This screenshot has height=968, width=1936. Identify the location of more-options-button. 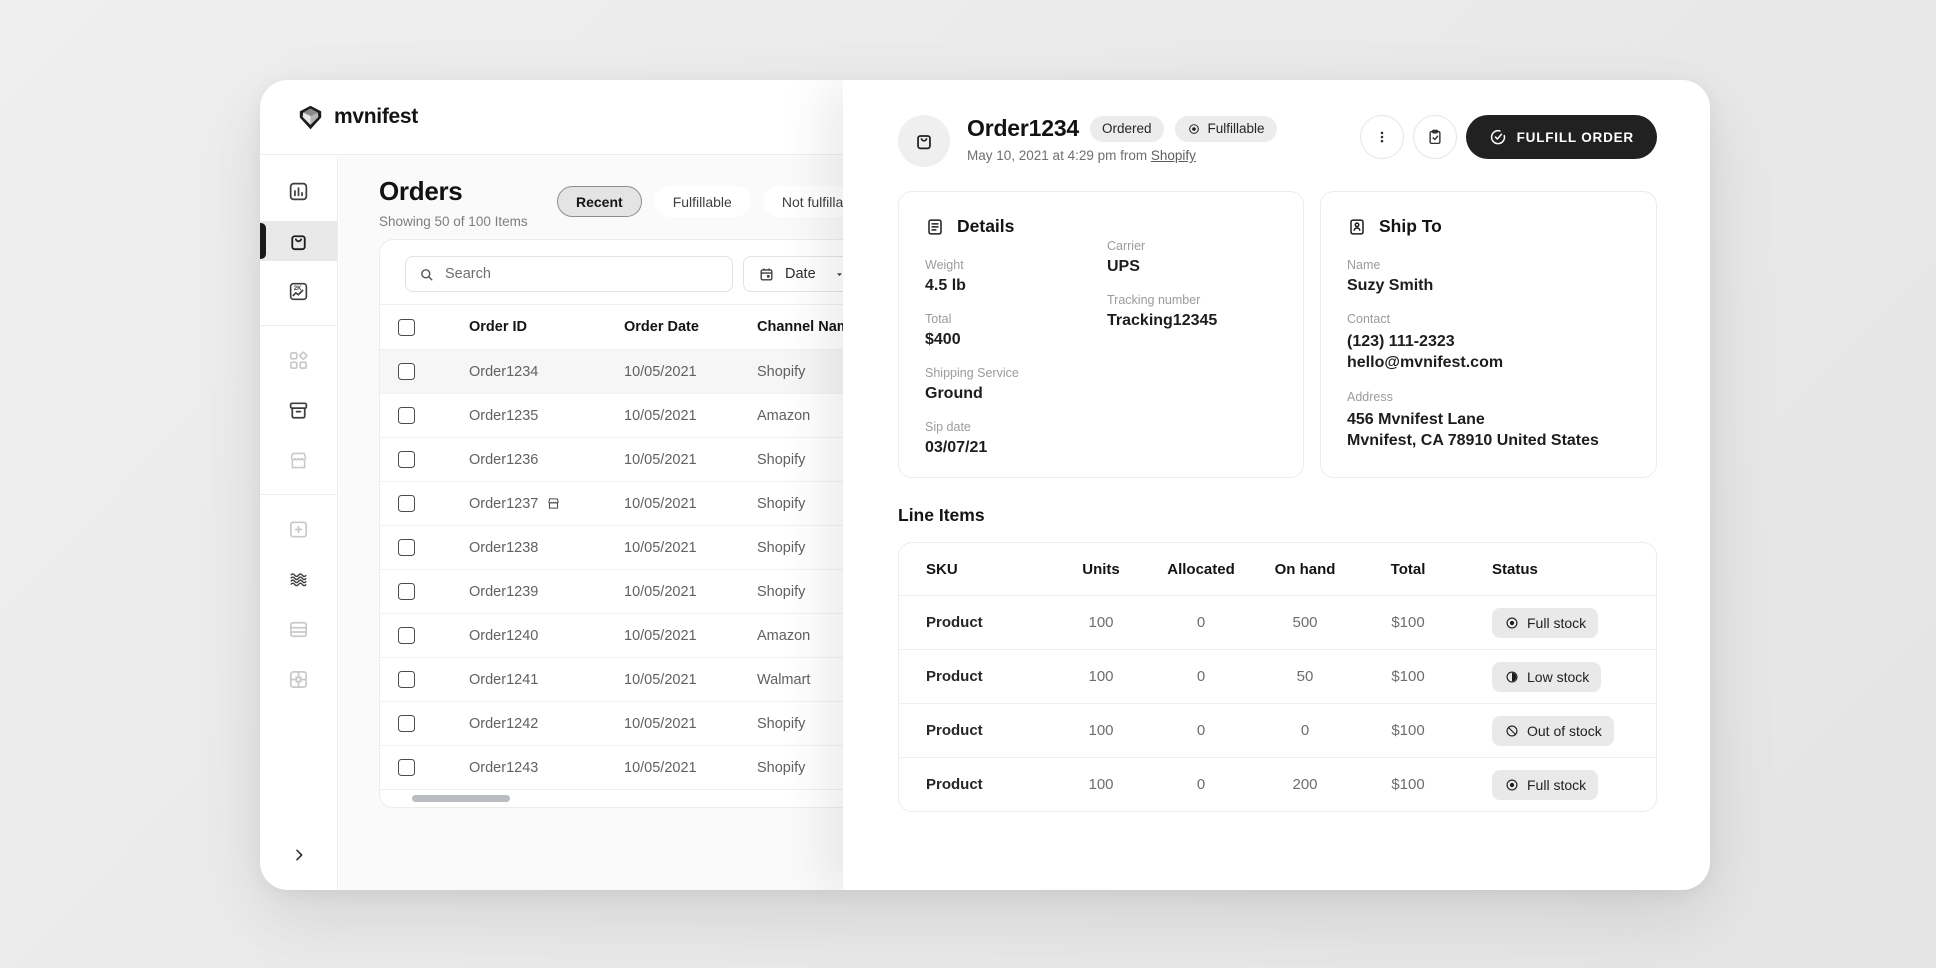
(1381, 137).